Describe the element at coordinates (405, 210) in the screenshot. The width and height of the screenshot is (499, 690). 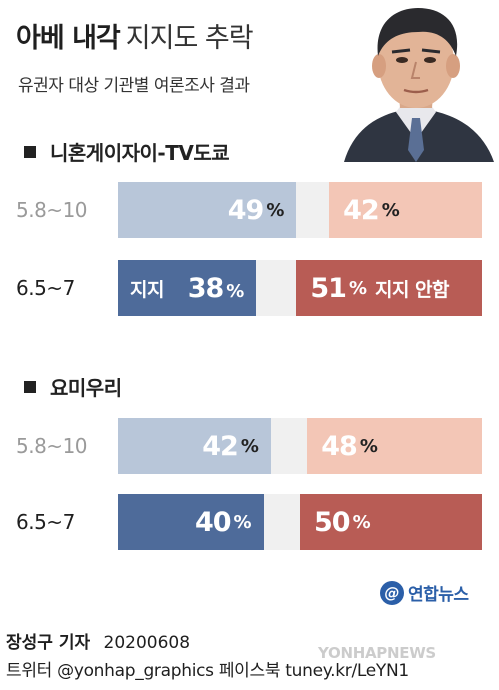
I see `bar-oppose: 42%` at that location.